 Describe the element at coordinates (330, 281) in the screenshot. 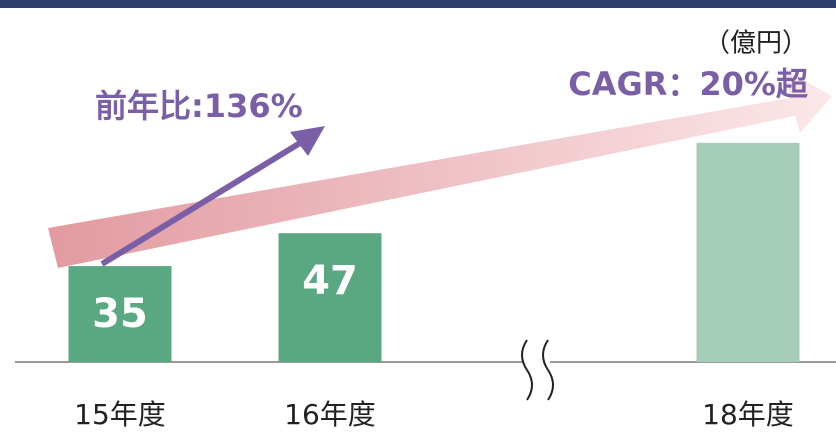

I see `value-label: 47` at that location.